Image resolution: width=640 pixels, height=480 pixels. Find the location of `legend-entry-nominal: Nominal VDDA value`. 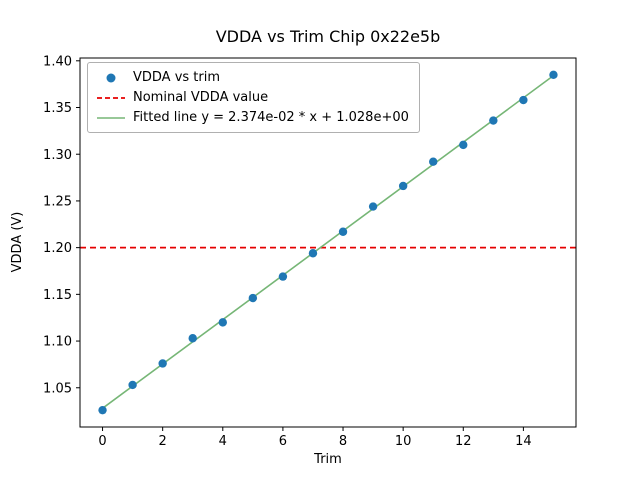

legend-entry-nominal: Nominal VDDA value is located at coordinates (252, 97).